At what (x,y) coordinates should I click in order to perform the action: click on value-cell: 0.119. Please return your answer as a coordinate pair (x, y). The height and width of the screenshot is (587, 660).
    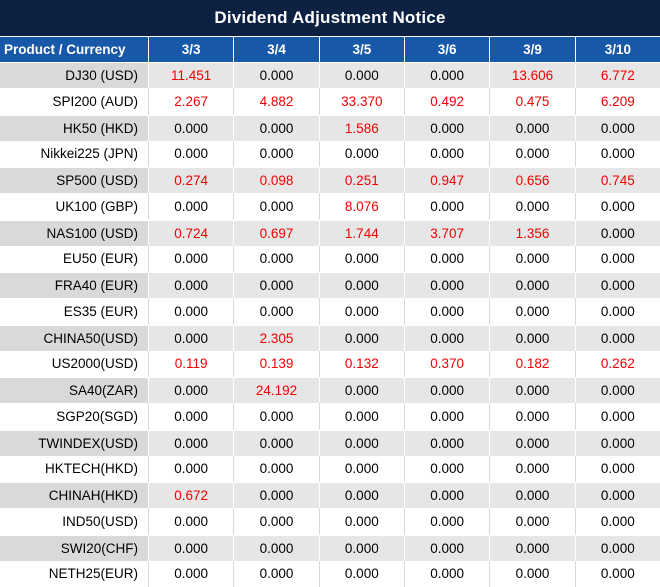
    Looking at the image, I should click on (190, 363).